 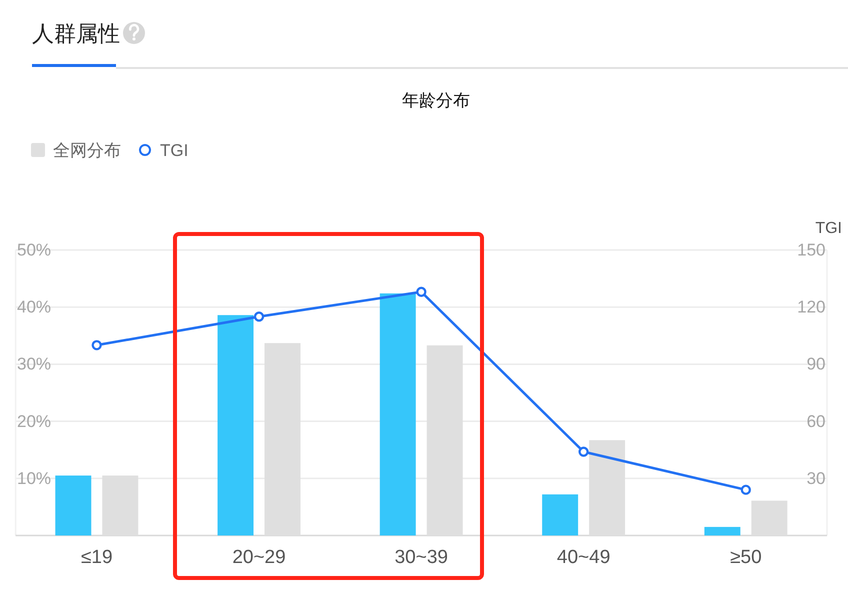 I want to click on y2-axis-title: TGI, so click(x=828, y=228).